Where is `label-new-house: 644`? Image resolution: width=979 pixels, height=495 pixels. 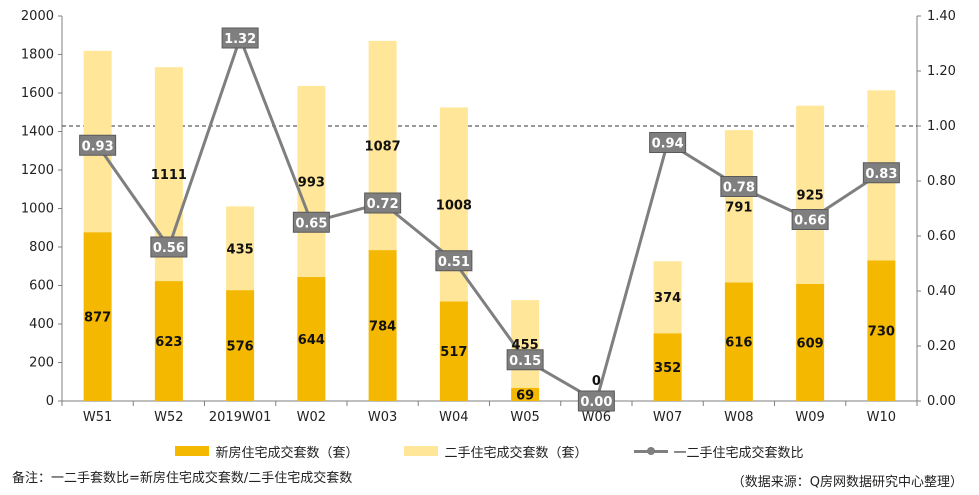 label-new-house: 644 is located at coordinates (311, 340).